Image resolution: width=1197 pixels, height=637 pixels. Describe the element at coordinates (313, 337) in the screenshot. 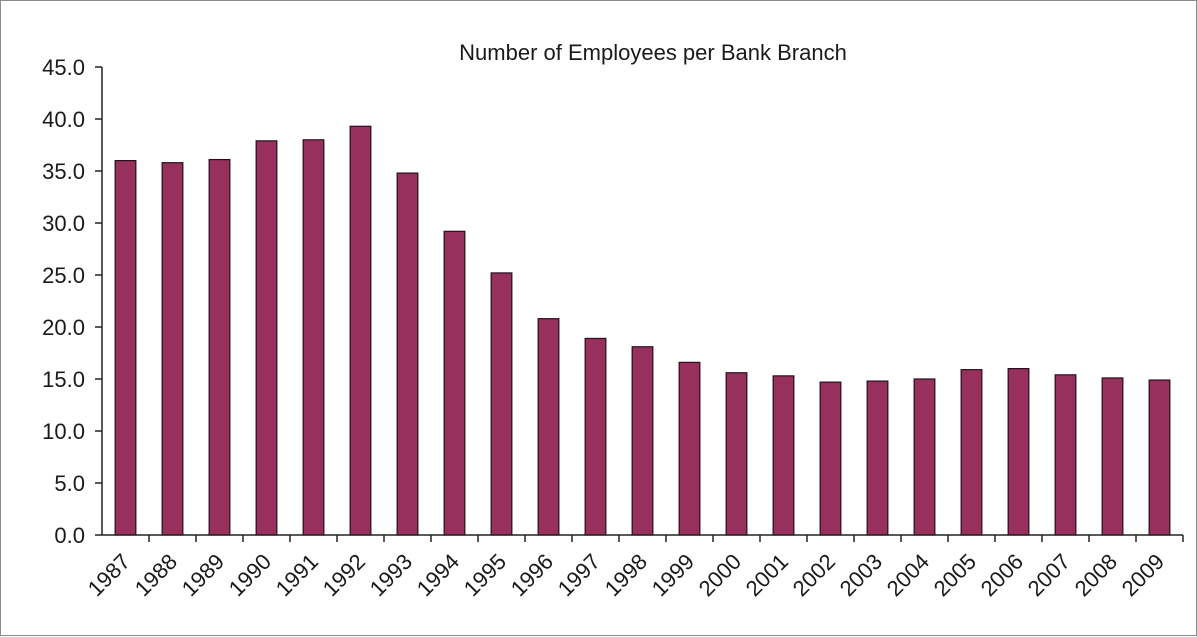

I see `bar-1991` at that location.